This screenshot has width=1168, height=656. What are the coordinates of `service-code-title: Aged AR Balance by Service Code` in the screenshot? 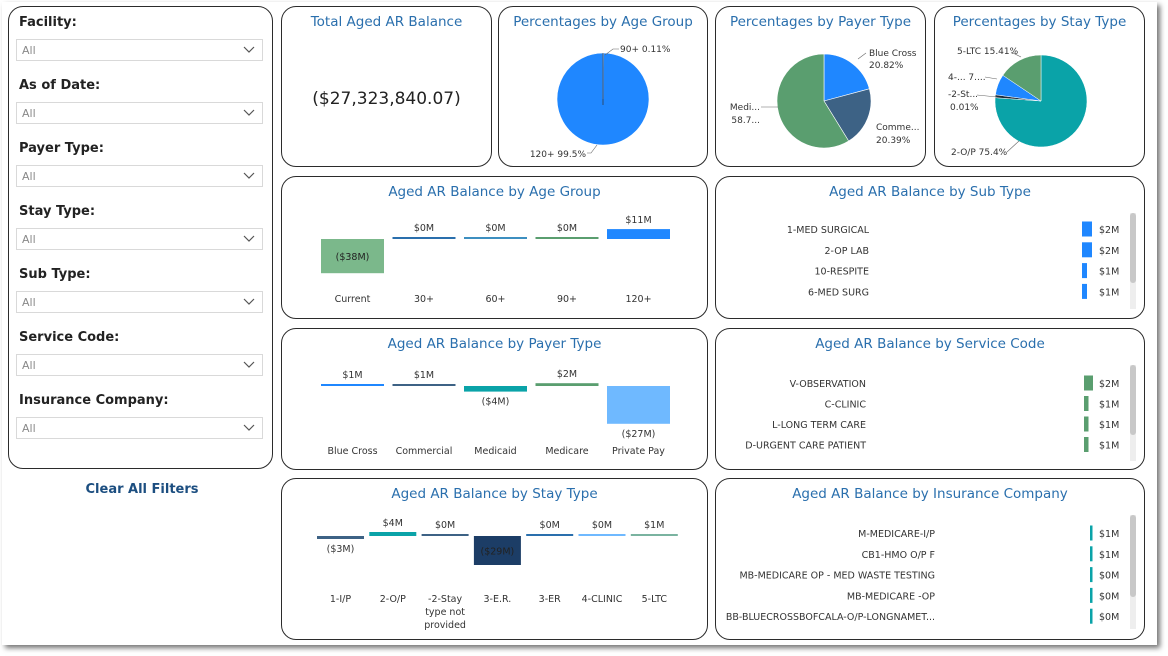 It's located at (930, 344).